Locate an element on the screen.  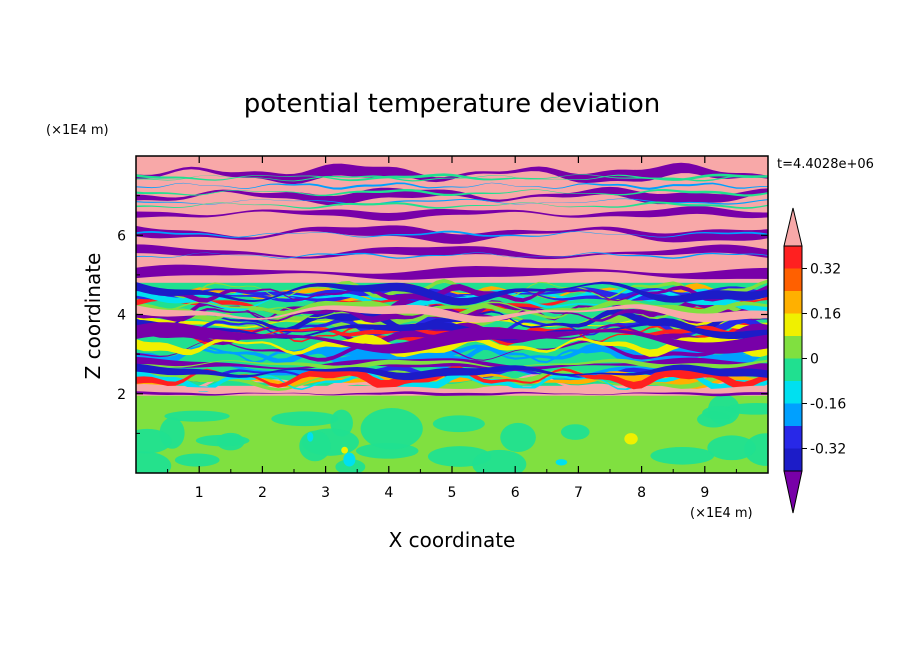
colorbar-tick-label: 0 is located at coordinates (814, 360).